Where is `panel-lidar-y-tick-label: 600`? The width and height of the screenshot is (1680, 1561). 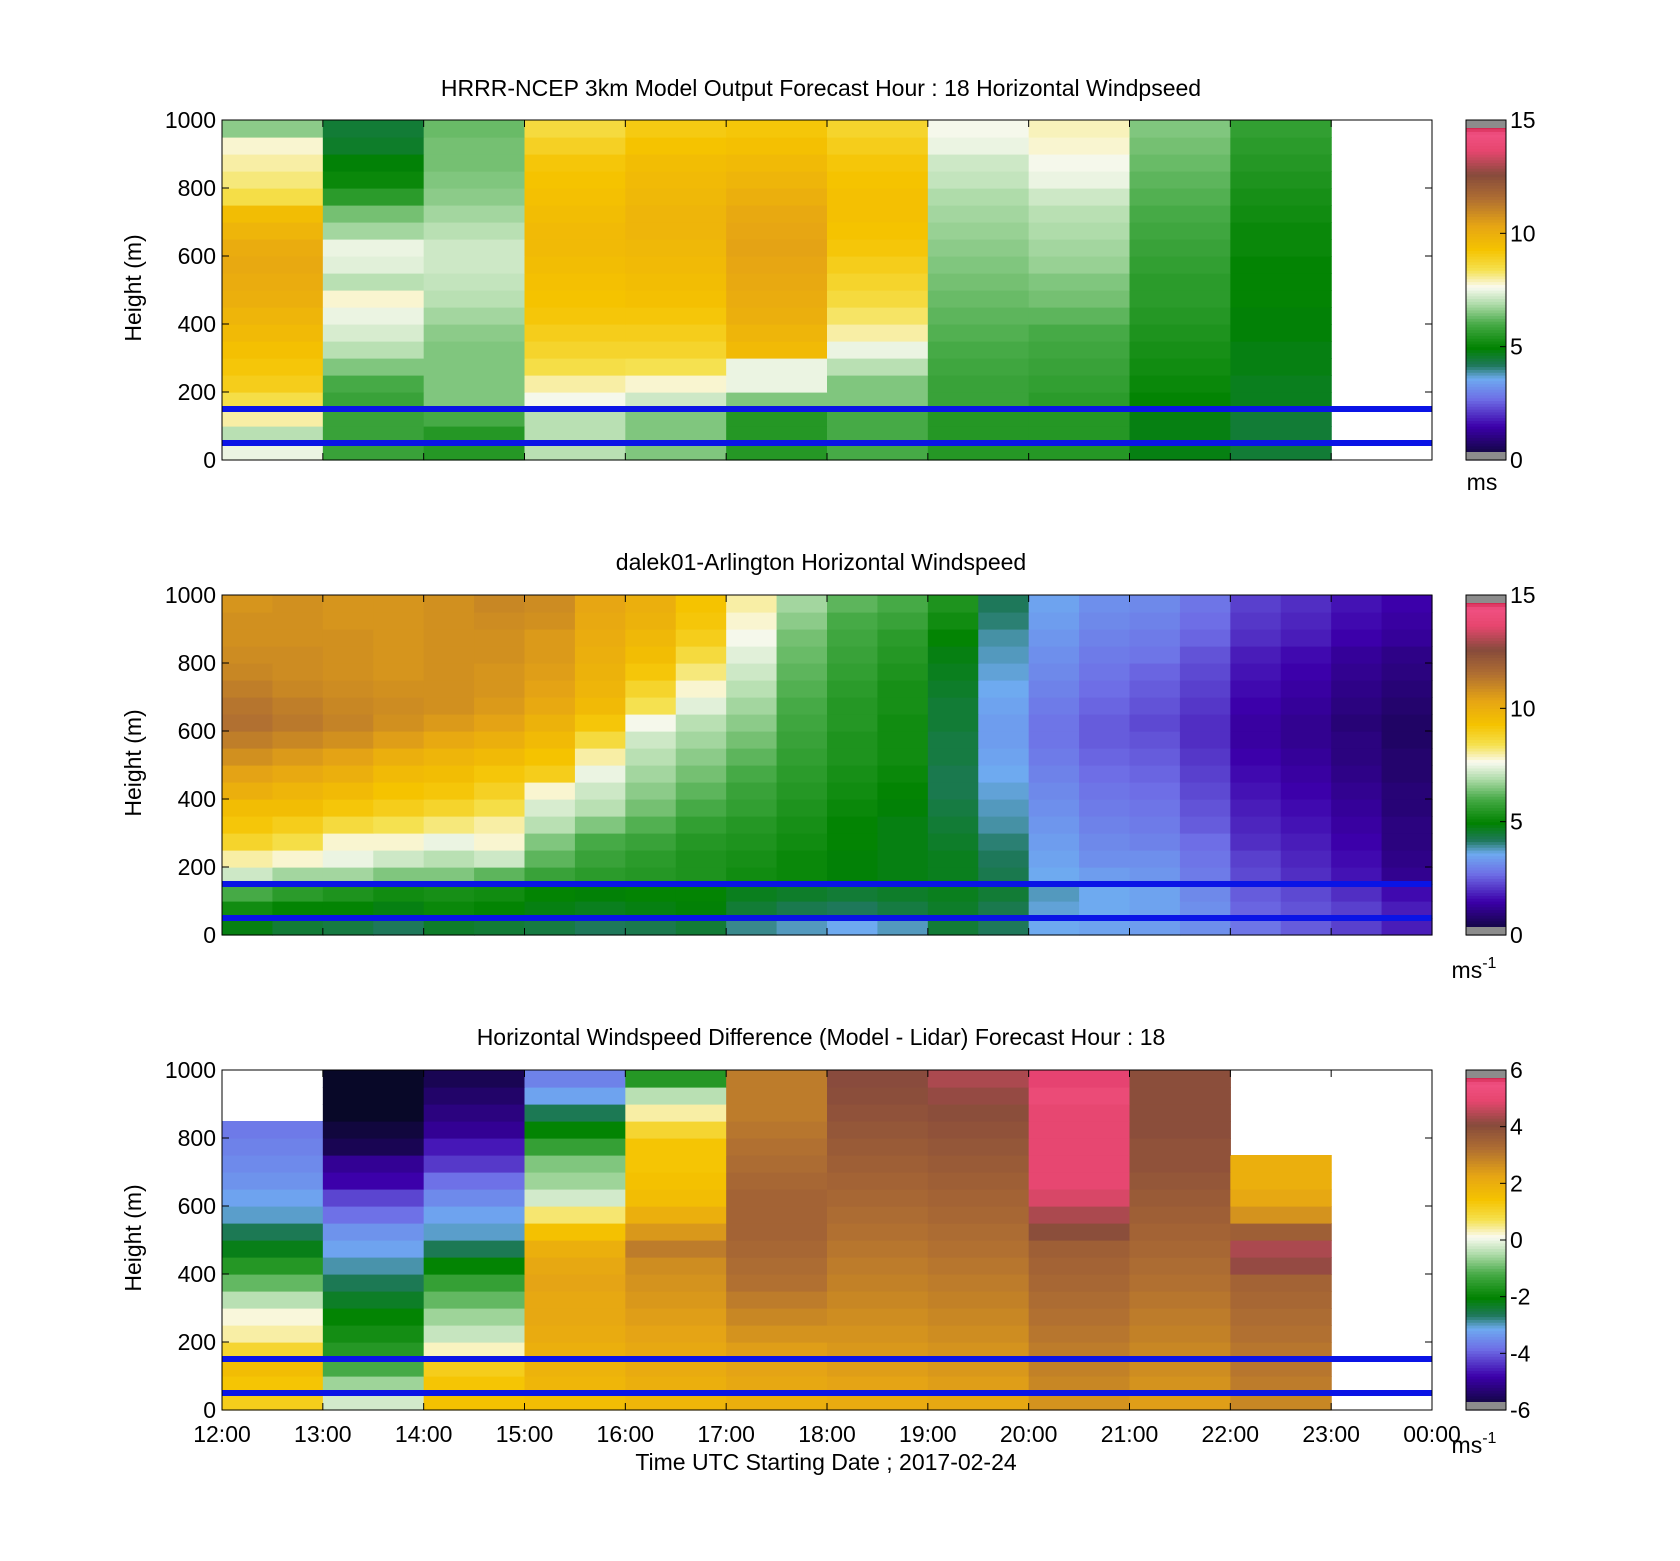 panel-lidar-y-tick-label: 600 is located at coordinates (197, 731).